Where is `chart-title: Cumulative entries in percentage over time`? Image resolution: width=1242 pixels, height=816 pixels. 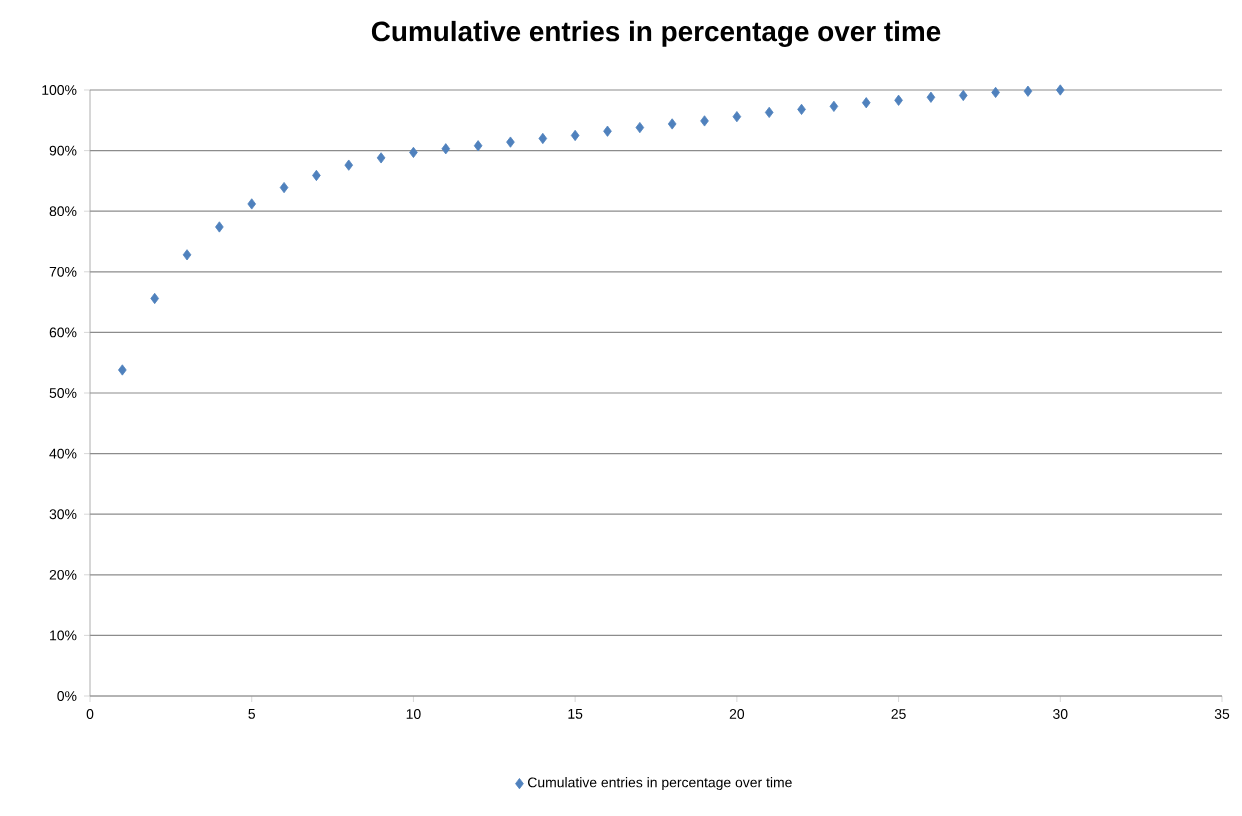
chart-title: Cumulative entries in percentage over time is located at coordinates (656, 33).